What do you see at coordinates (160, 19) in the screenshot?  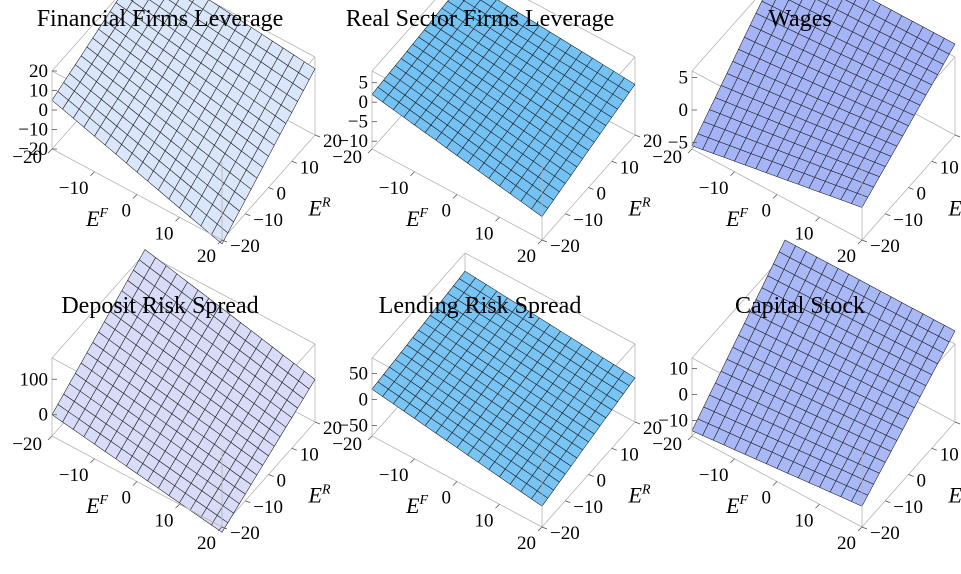 I see `chart-title: Financial Firms Leverage` at bounding box center [160, 19].